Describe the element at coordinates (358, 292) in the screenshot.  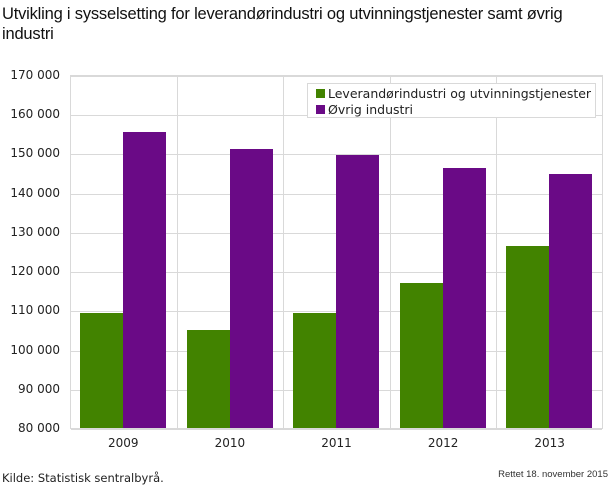
I see `bar-ovrig-industri-2011` at that location.